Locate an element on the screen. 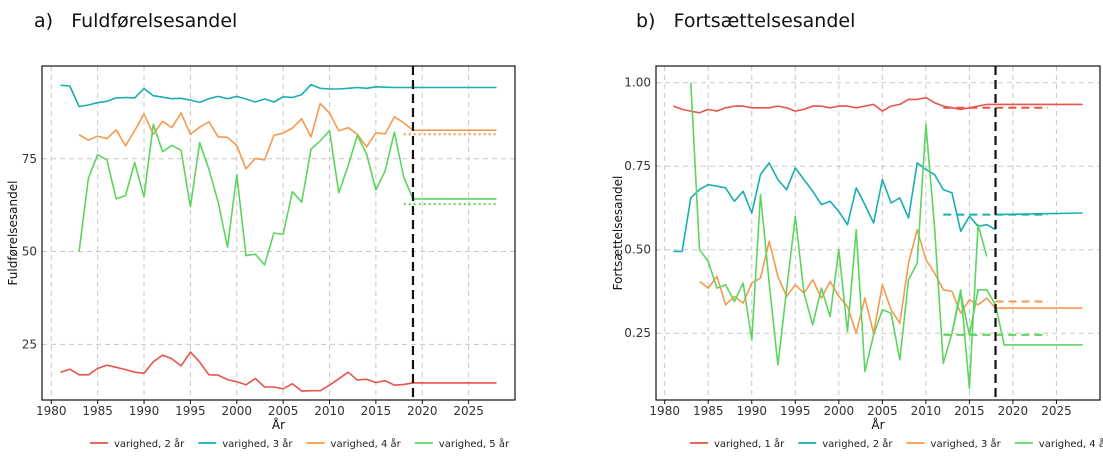 This screenshot has width=1103, height=459. panel-b-xtick-label: 2015 is located at coordinates (969, 411).